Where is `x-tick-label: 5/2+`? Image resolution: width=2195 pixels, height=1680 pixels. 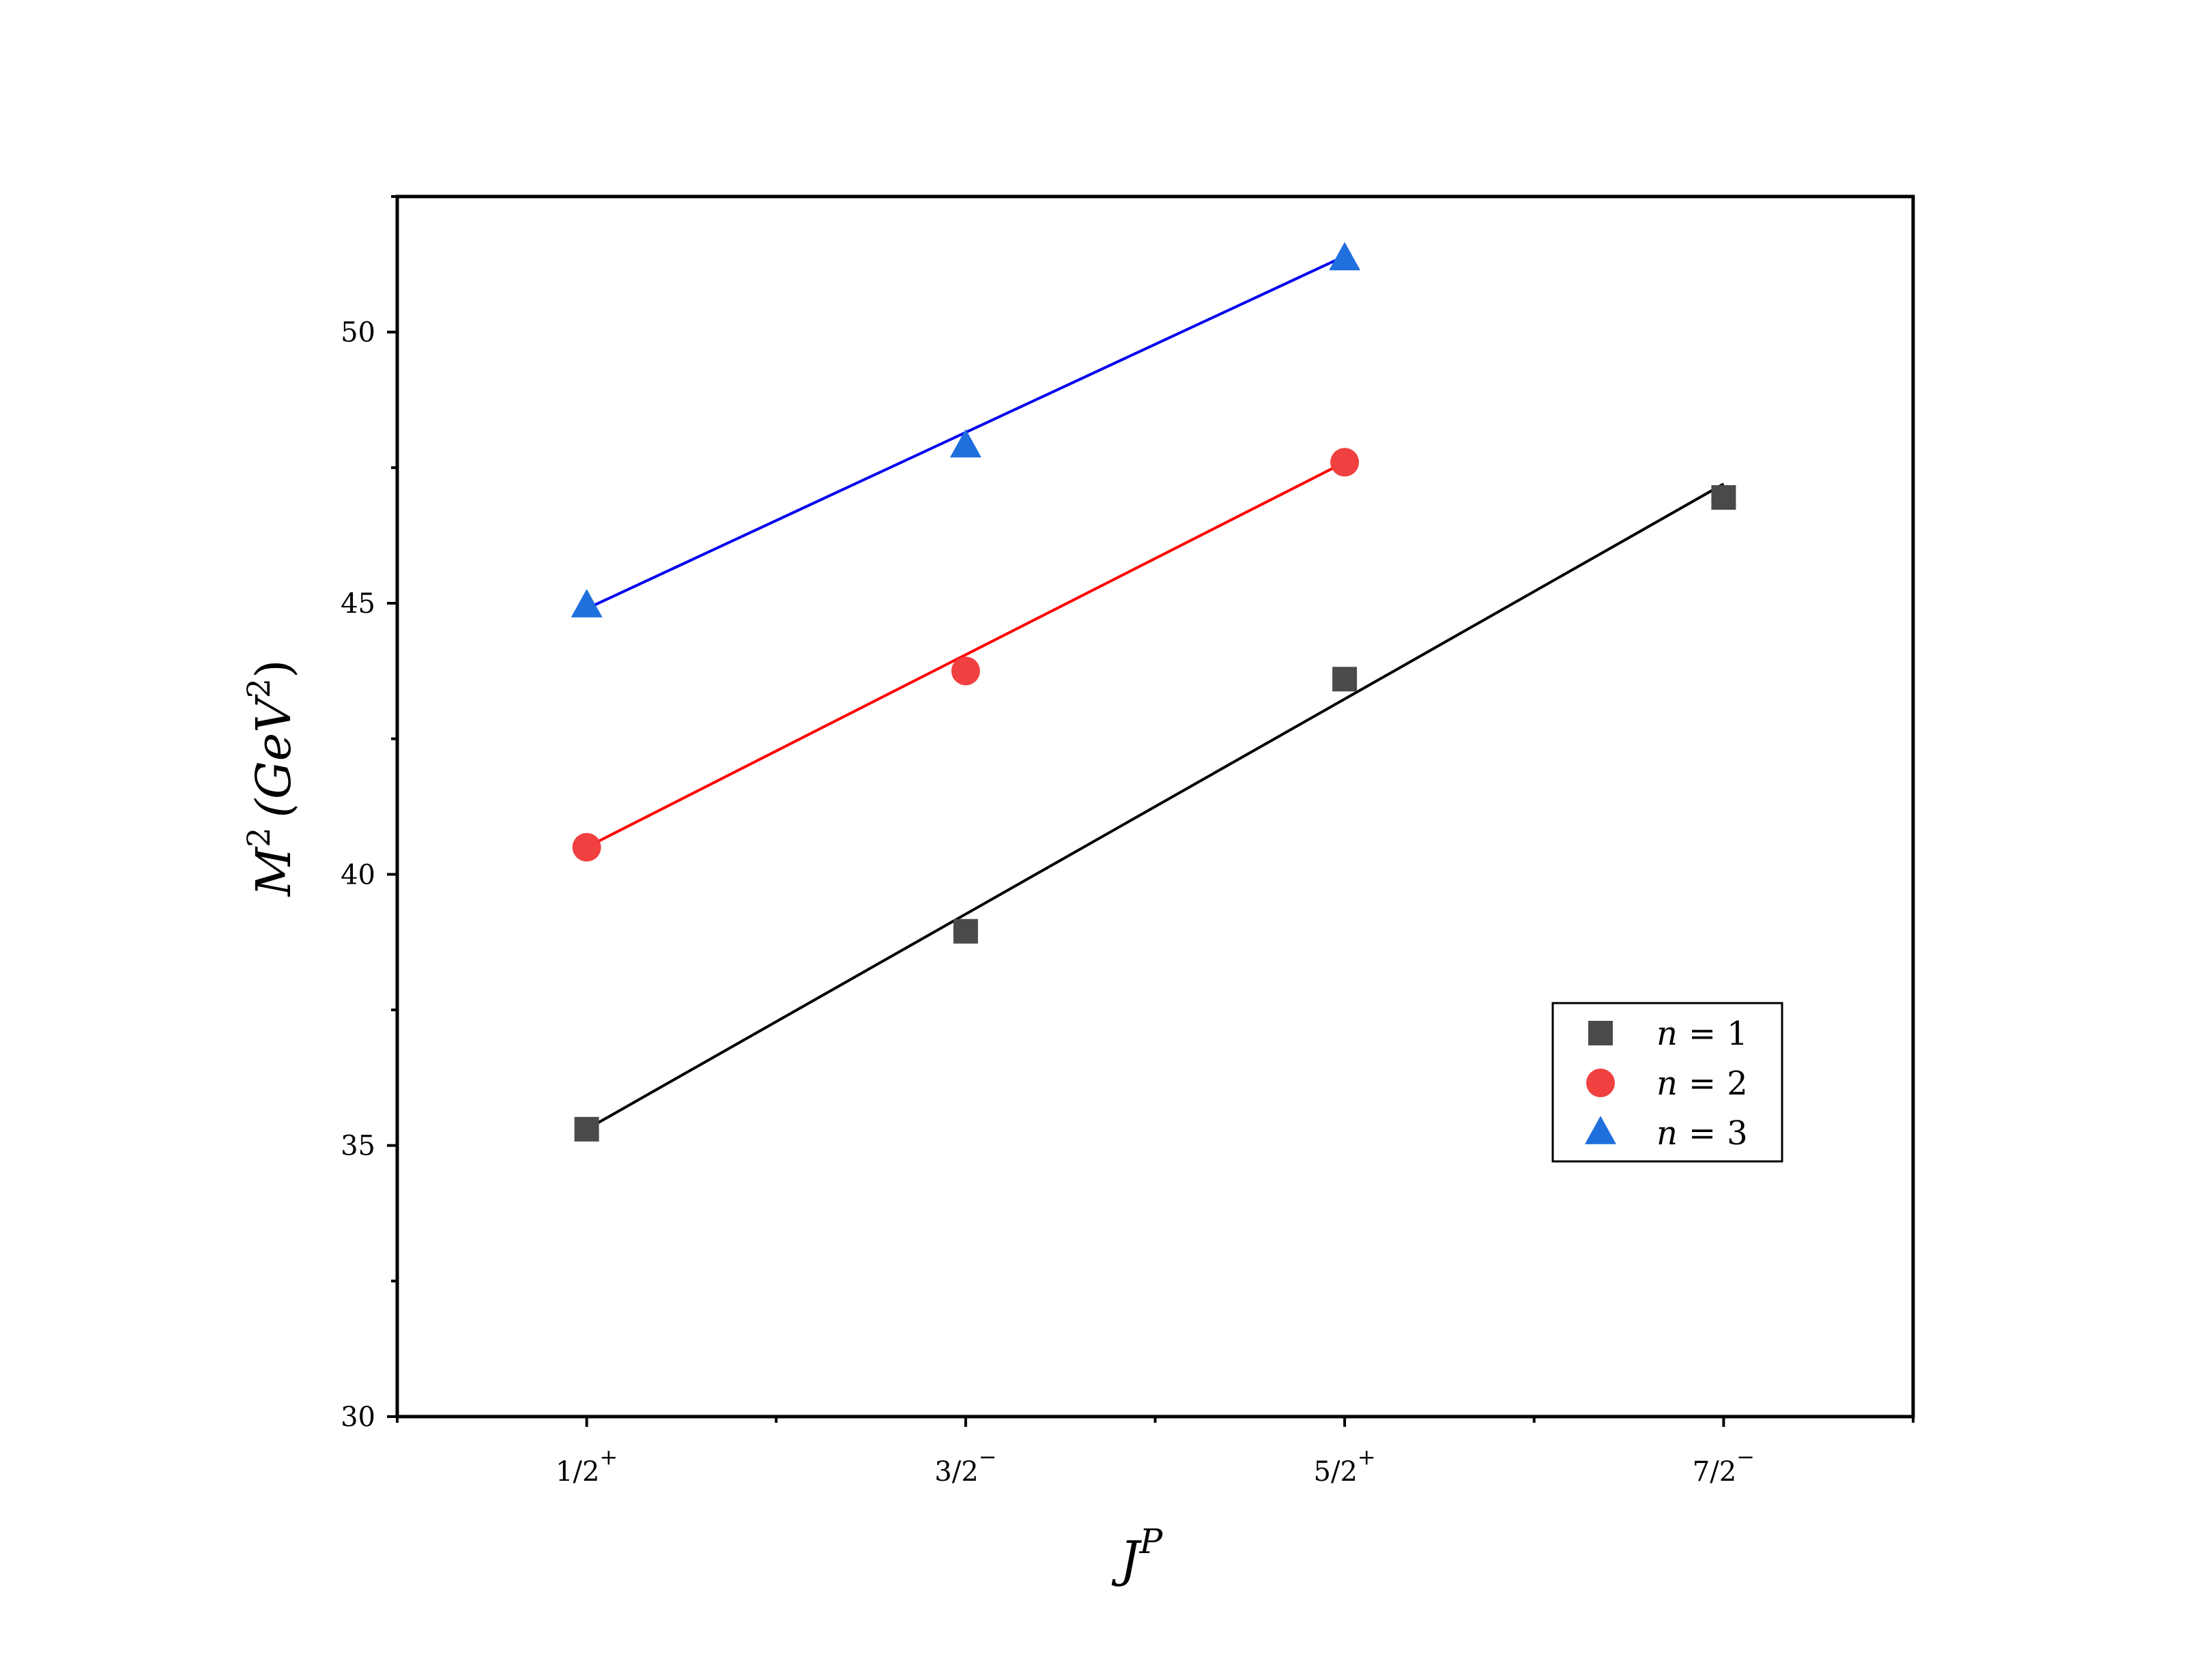 x-tick-label: 5/2+ is located at coordinates (1345, 1466).